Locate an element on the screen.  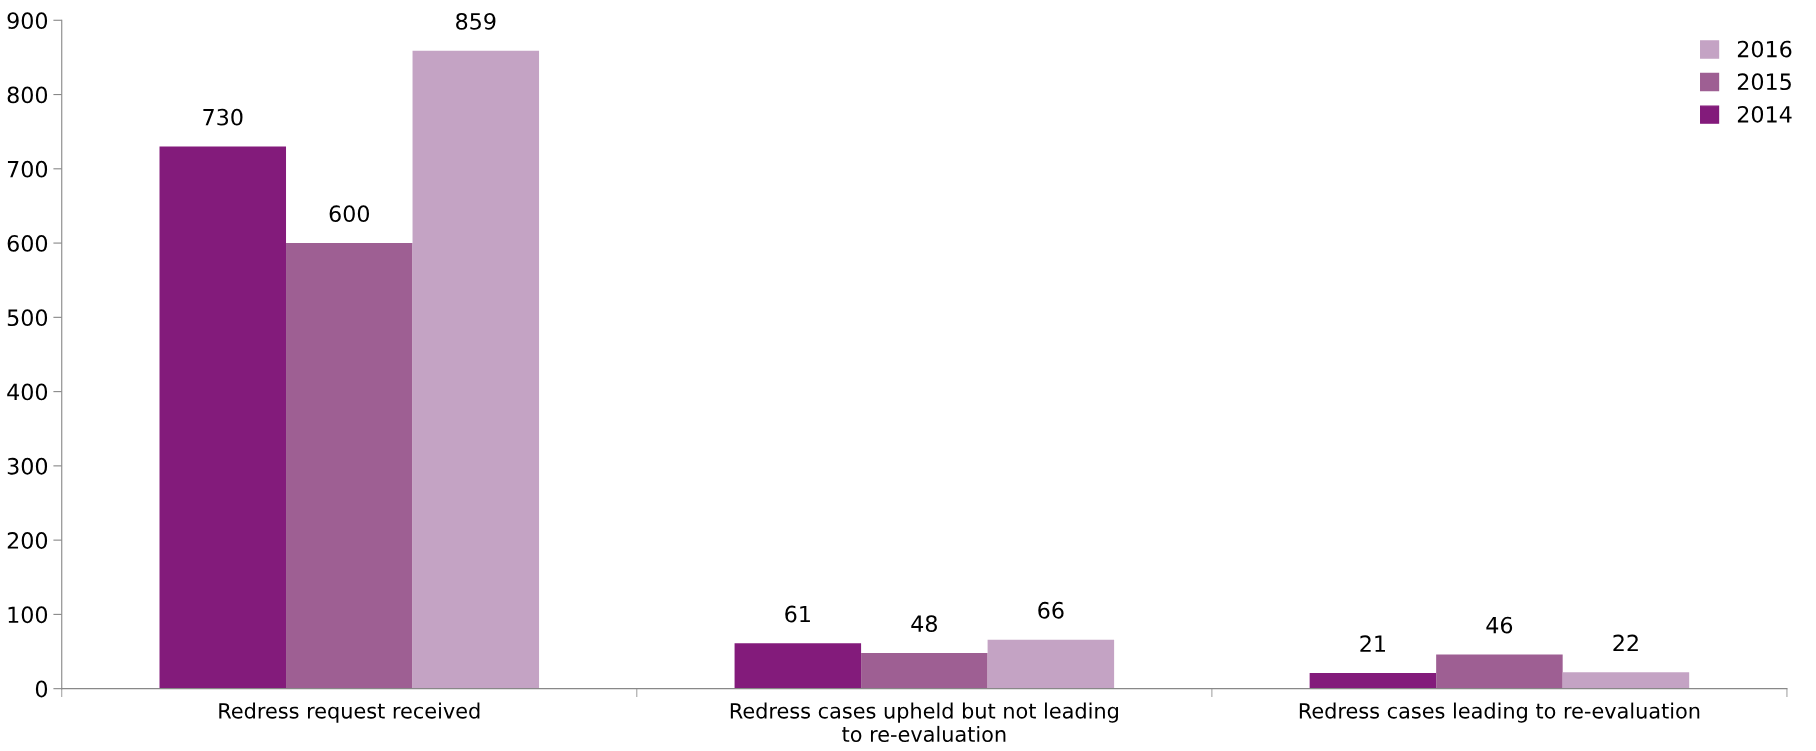
legend-label: 2014 is located at coordinates (1764, 114).